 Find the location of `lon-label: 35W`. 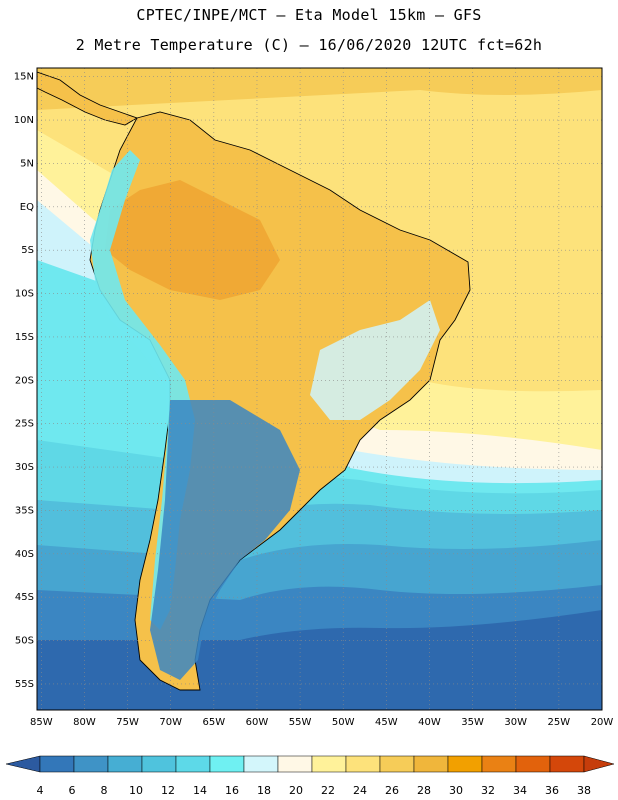

lon-label: 35W is located at coordinates (472, 722).